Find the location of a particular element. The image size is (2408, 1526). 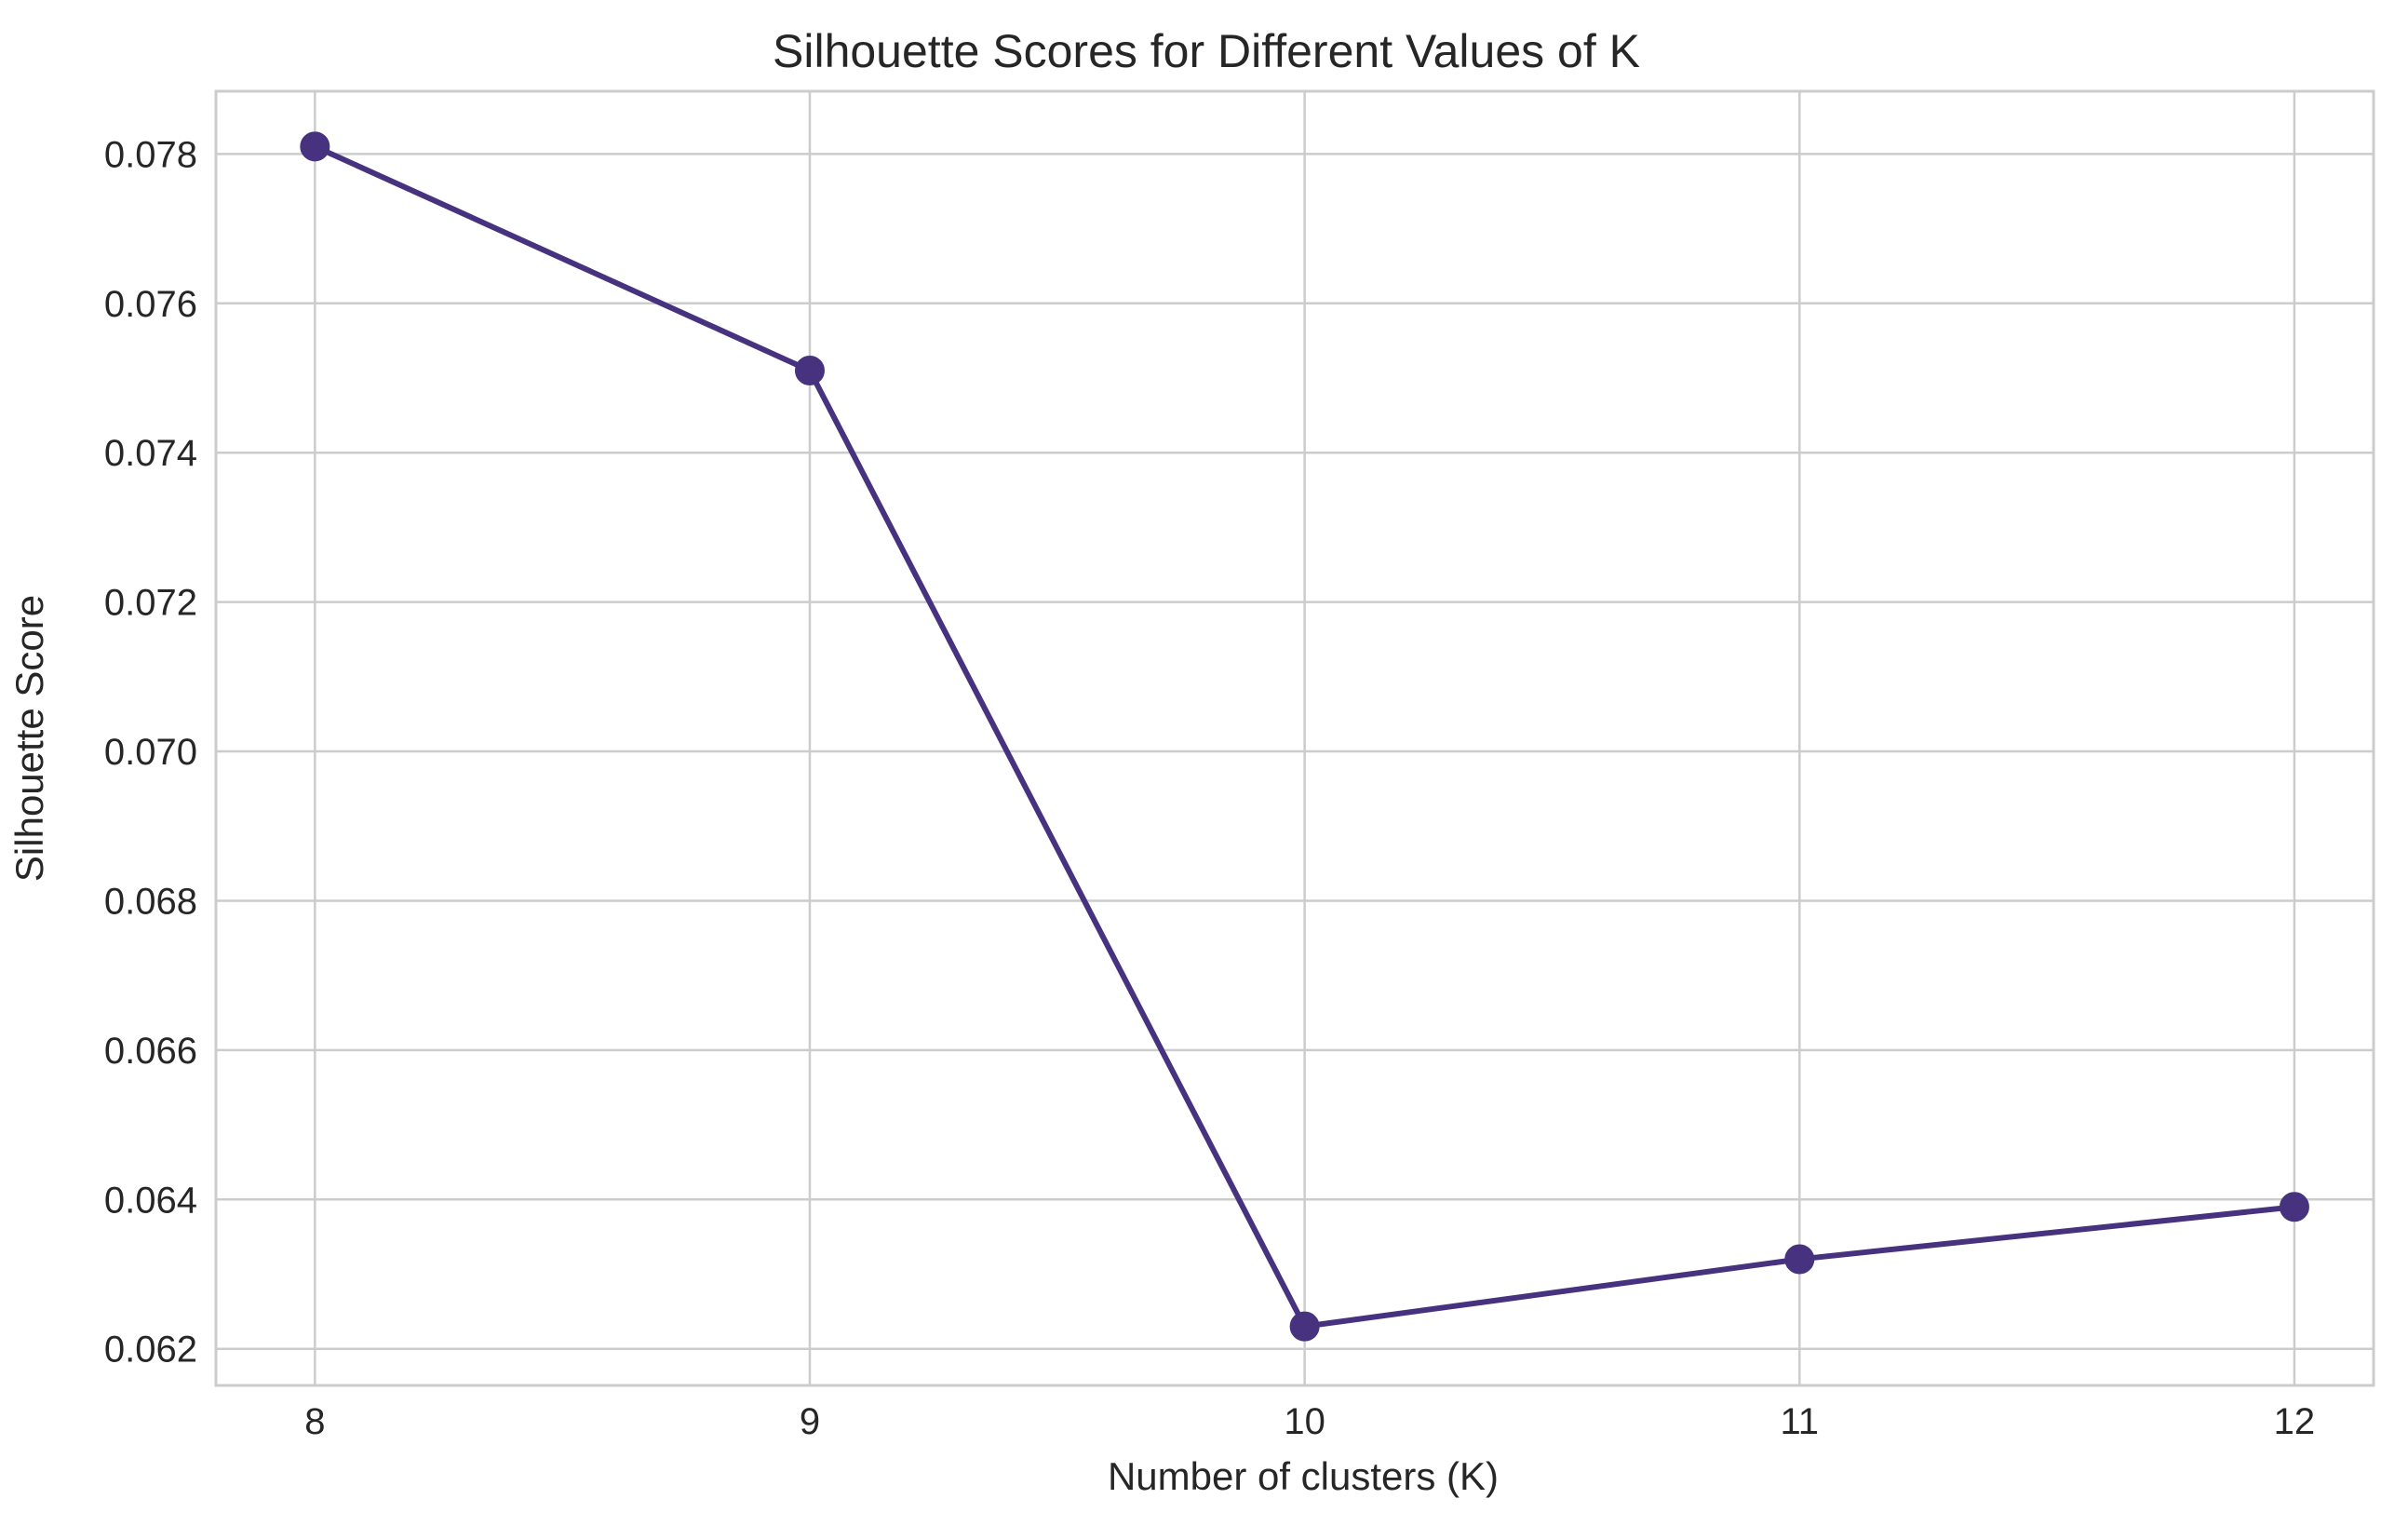

x-tick-label: 9 is located at coordinates (810, 1421).